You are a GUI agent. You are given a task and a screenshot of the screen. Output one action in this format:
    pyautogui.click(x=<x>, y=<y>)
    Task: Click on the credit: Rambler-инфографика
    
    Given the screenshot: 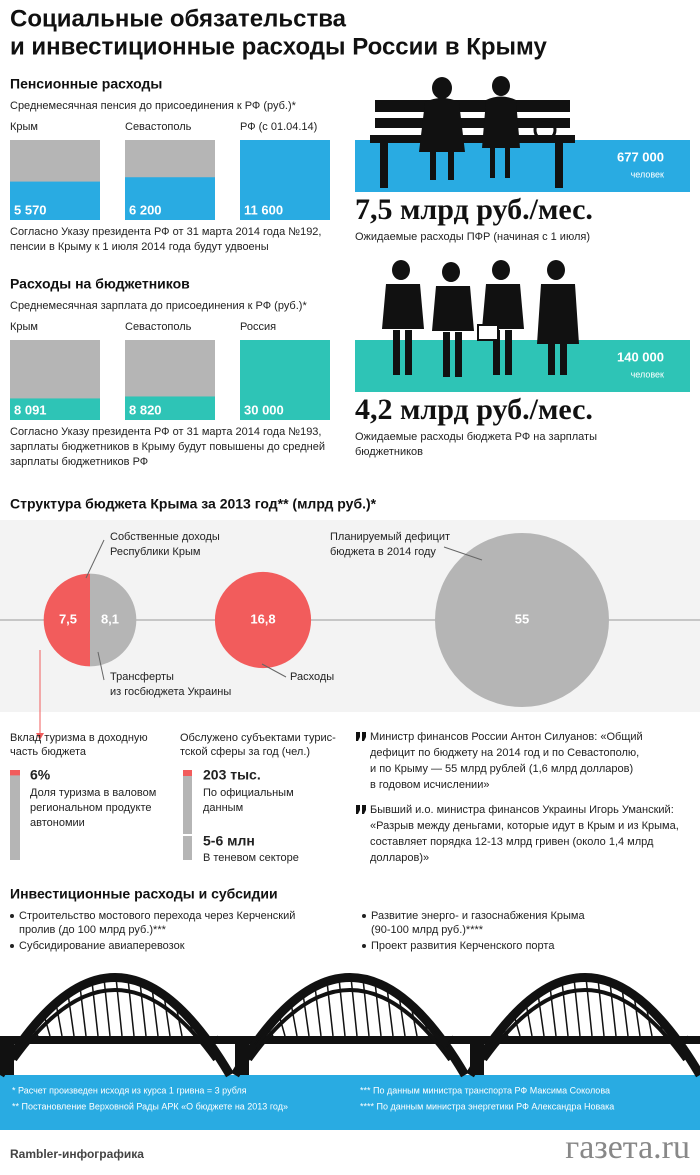 What is the action you would take?
    pyautogui.click(x=77, y=1154)
    